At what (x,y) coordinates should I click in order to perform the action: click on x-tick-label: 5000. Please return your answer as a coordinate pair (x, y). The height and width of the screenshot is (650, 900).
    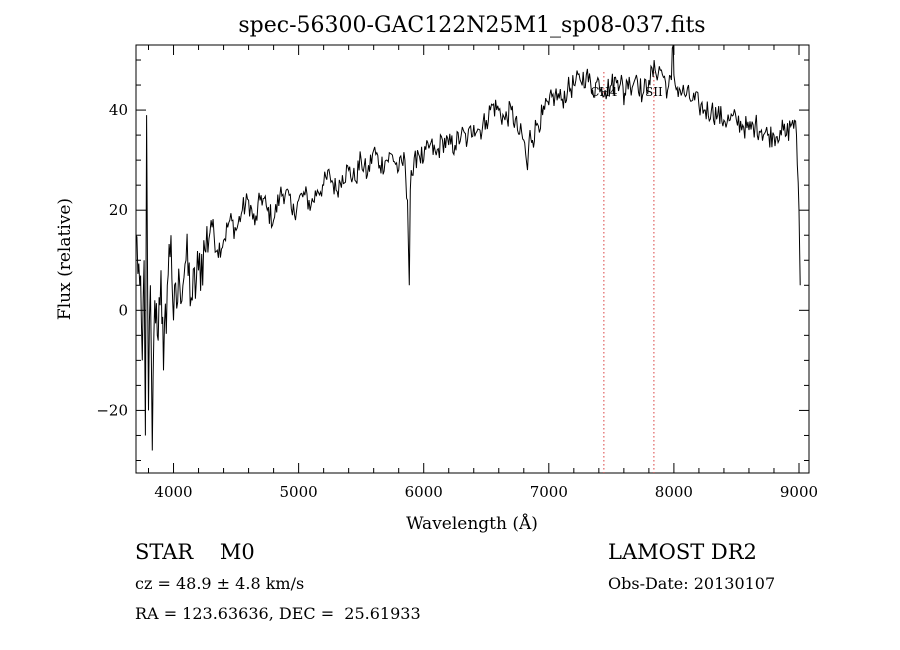
    Looking at the image, I should click on (299, 492).